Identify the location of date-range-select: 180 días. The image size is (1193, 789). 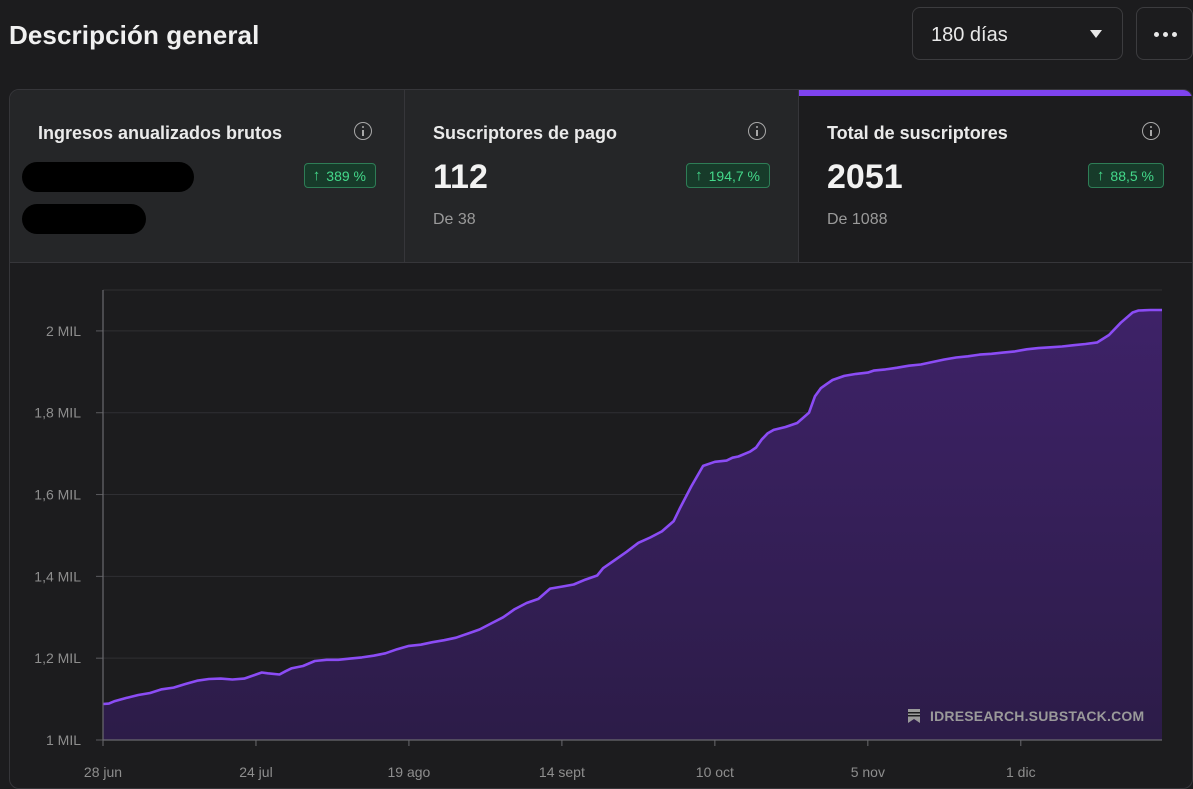
(1017, 33).